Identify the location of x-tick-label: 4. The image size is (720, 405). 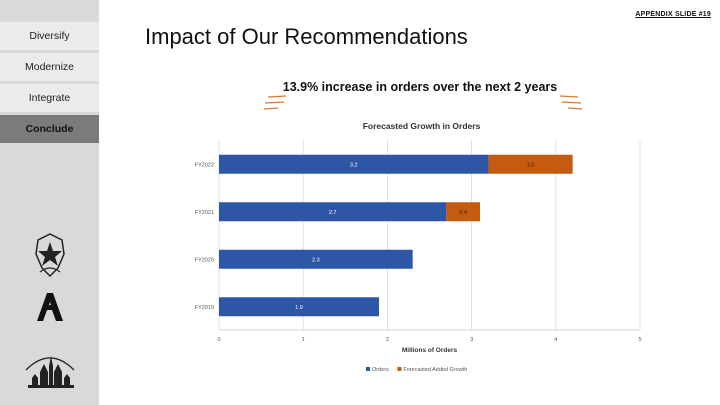
(555, 340).